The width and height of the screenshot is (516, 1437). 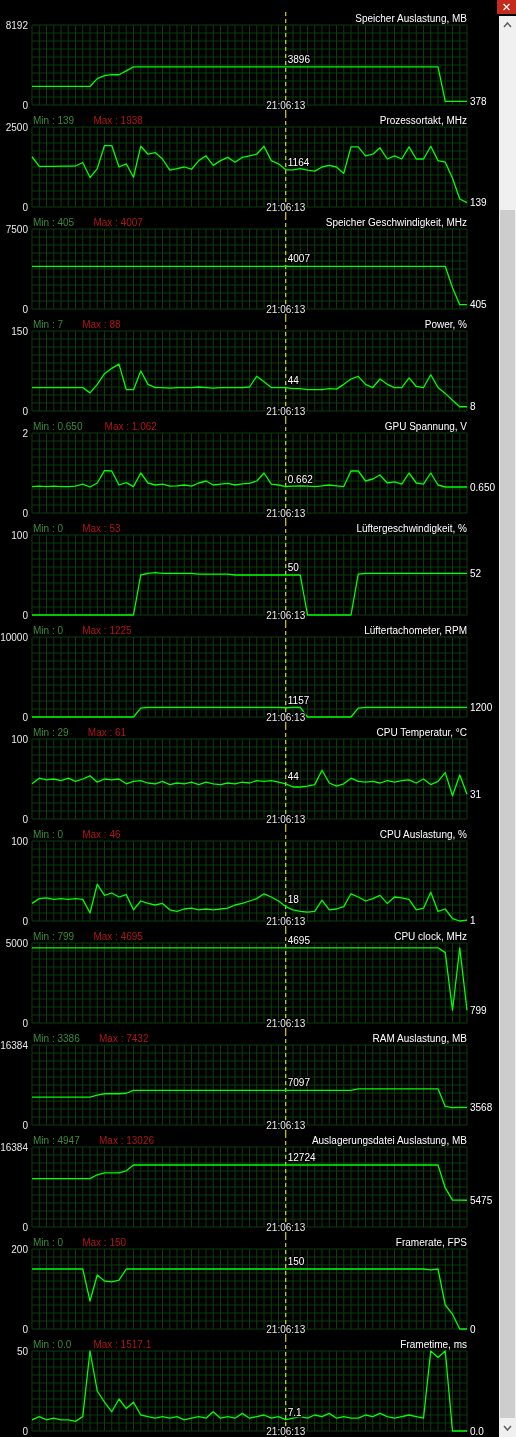 I want to click on text: Max : 1225, so click(x=107, y=630).